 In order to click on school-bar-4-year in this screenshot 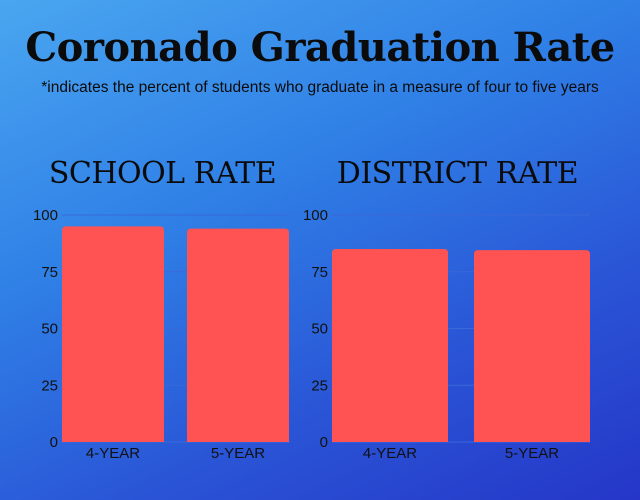, I will do `click(113, 334)`.